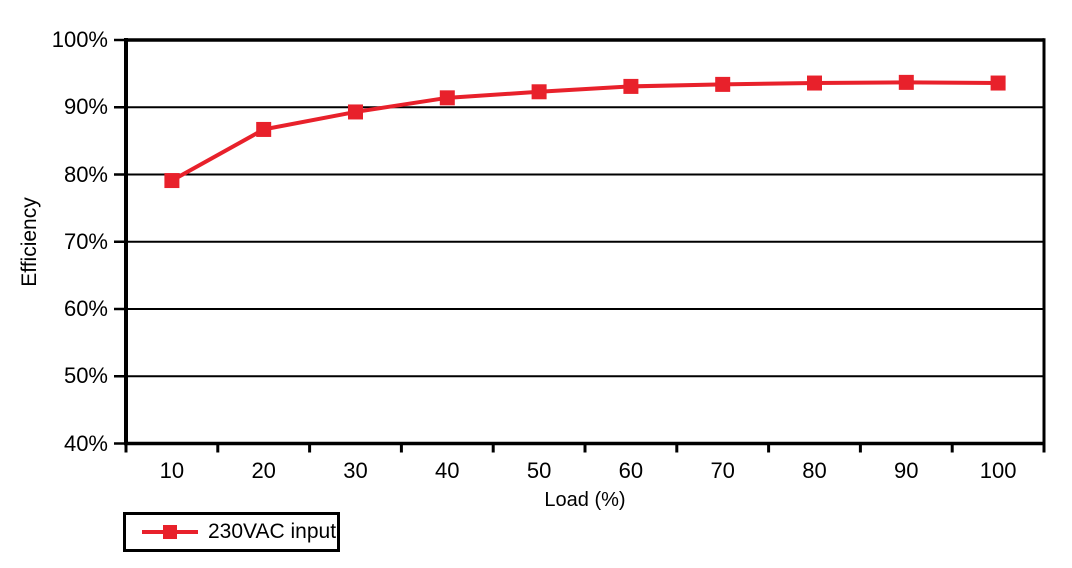 The width and height of the screenshot is (1072, 568). I want to click on x-tick-label: 60, so click(631, 470).